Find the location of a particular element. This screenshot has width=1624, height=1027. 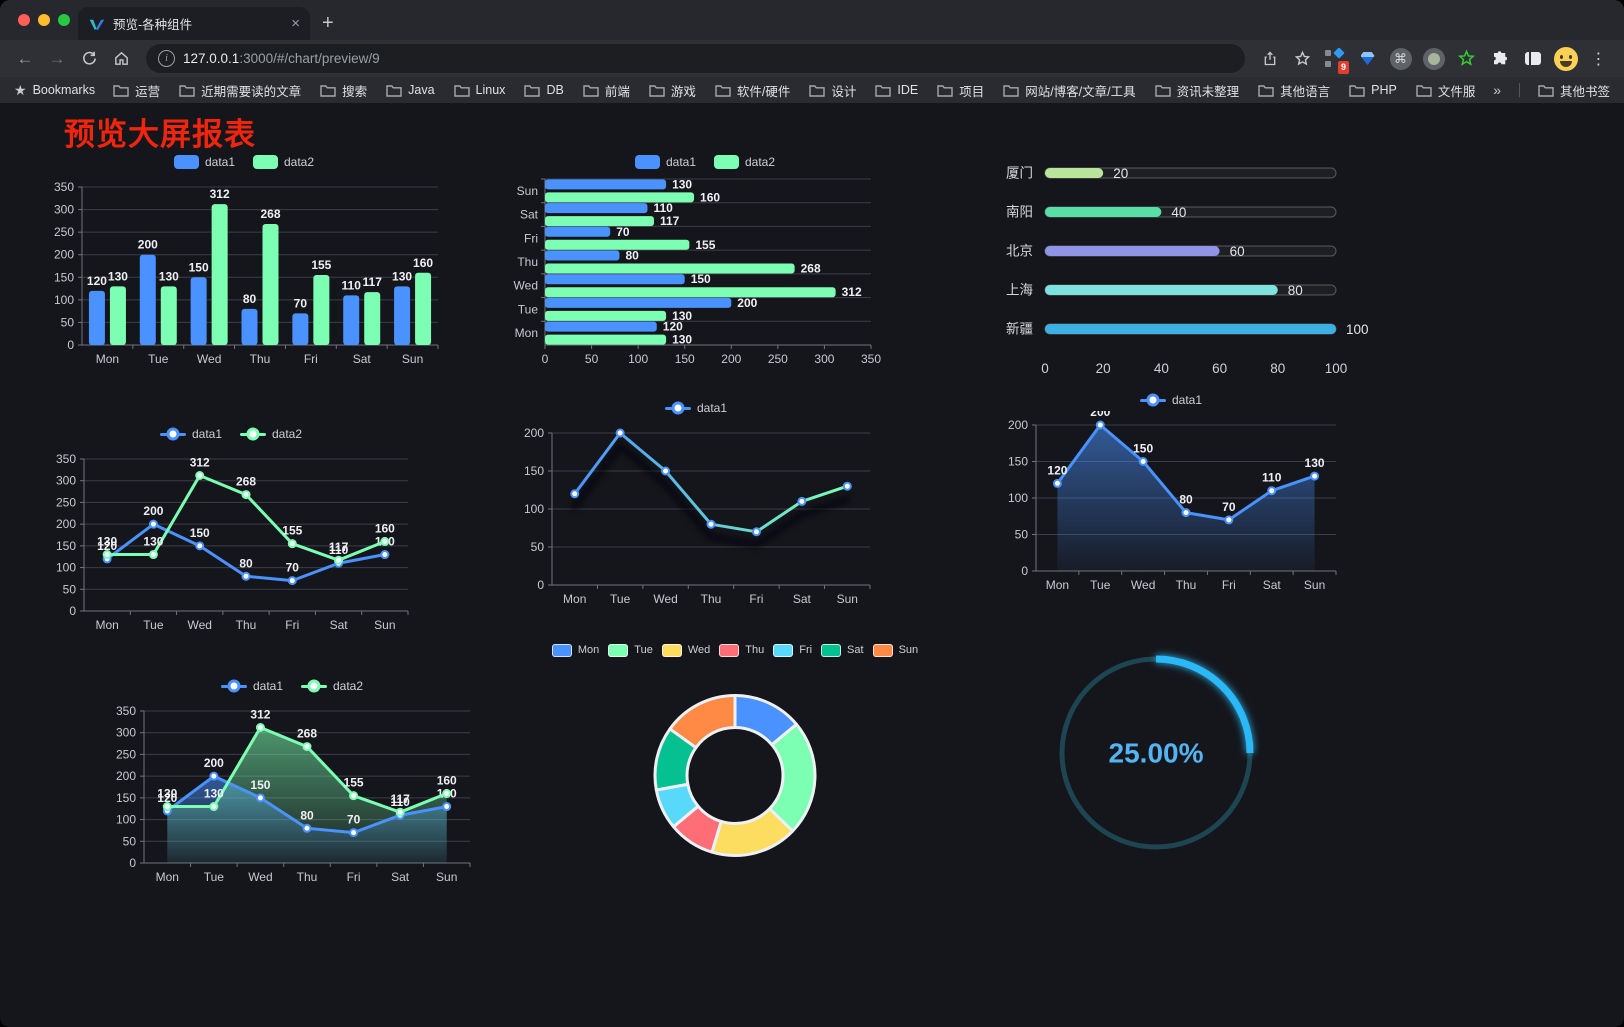

progress-row-南阳: 南阳 40 is located at coordinates (1171, 213).